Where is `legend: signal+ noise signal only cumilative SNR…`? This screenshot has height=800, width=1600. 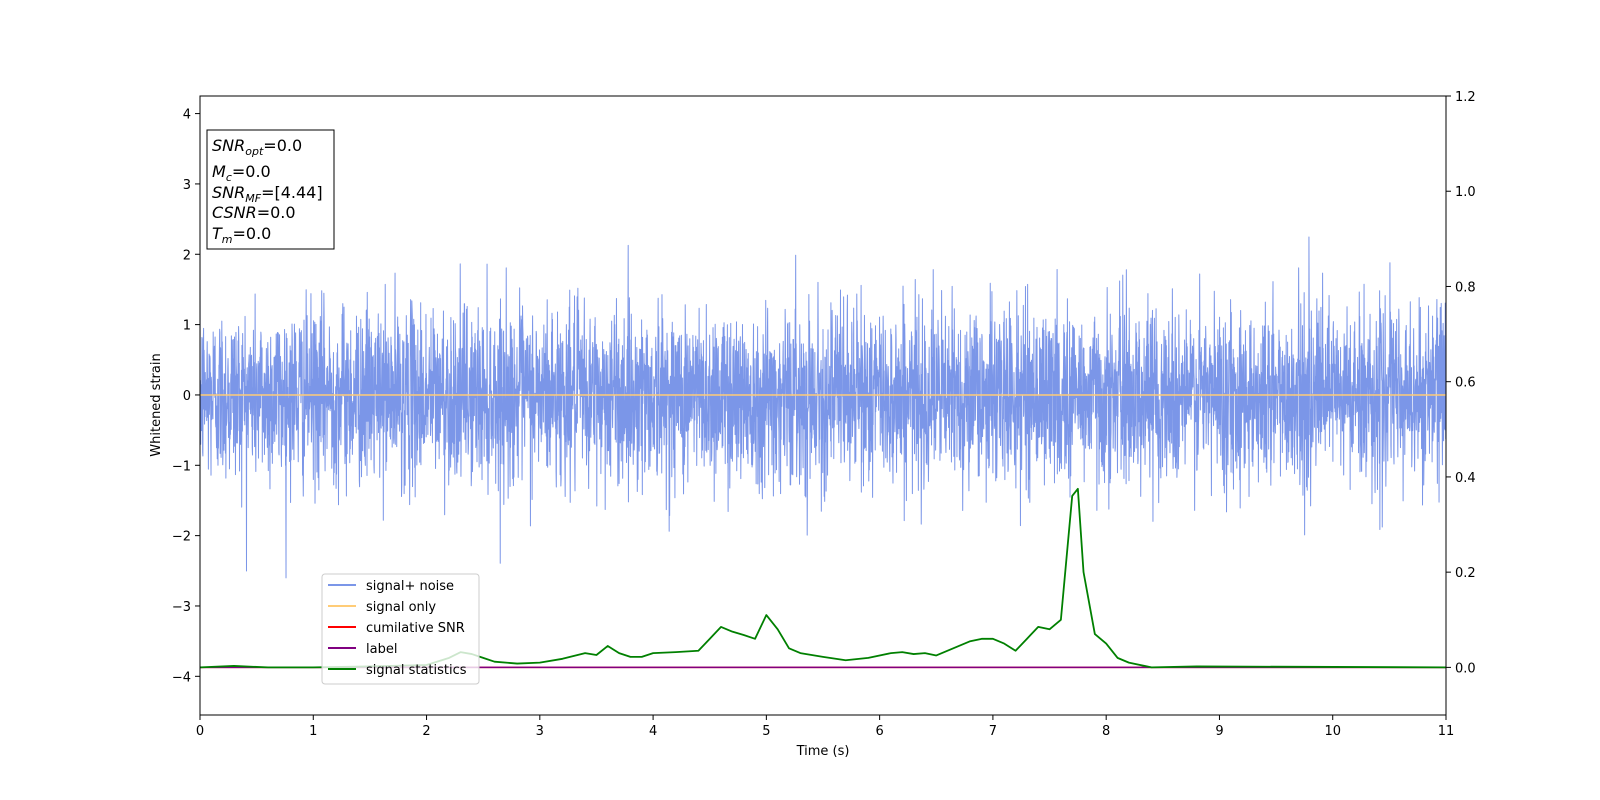 legend: signal+ noise signal only cumilative SNR… is located at coordinates (400, 629).